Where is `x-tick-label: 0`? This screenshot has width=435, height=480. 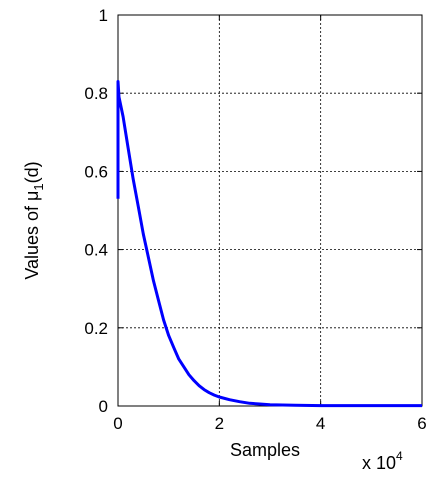 x-tick-label: 0 is located at coordinates (117, 423).